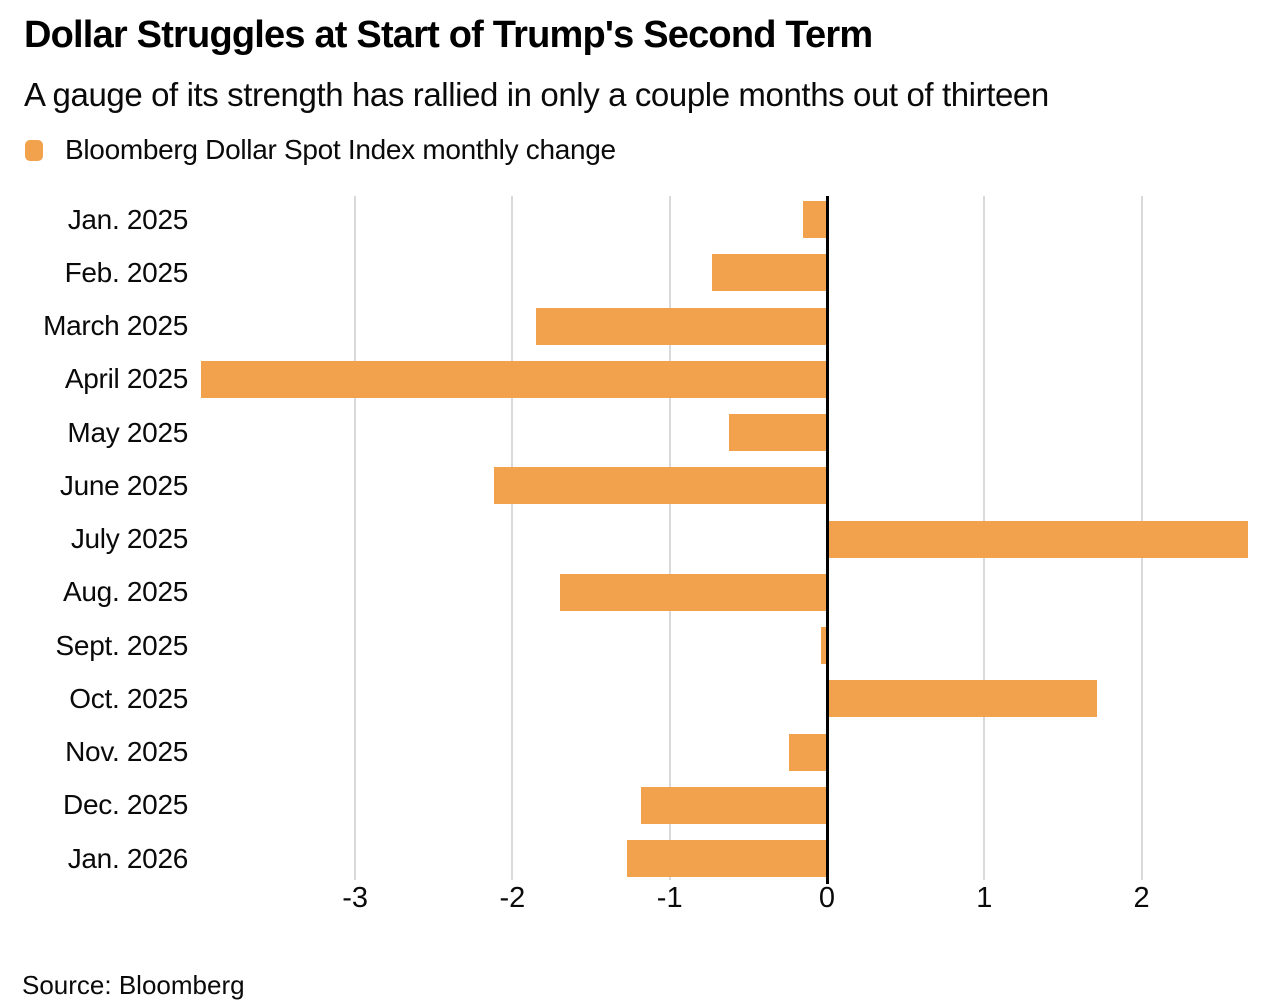 The width and height of the screenshot is (1270, 1004). What do you see at coordinates (727, 858) in the screenshot?
I see `bar-jan-2026` at bounding box center [727, 858].